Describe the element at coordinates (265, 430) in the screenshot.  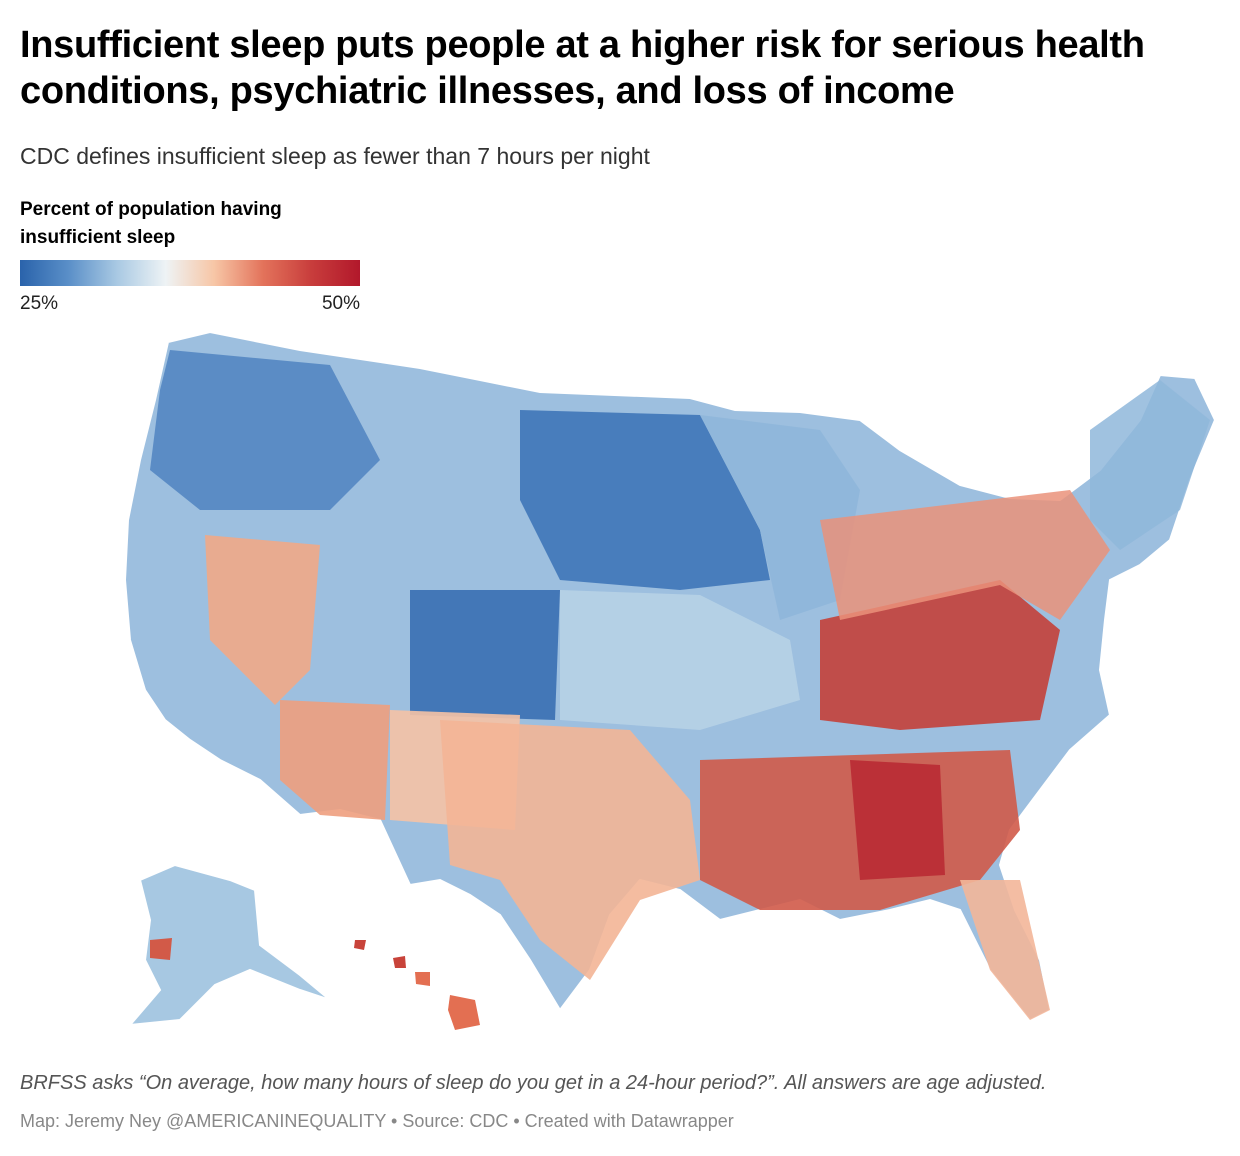
I see `region-northwest` at that location.